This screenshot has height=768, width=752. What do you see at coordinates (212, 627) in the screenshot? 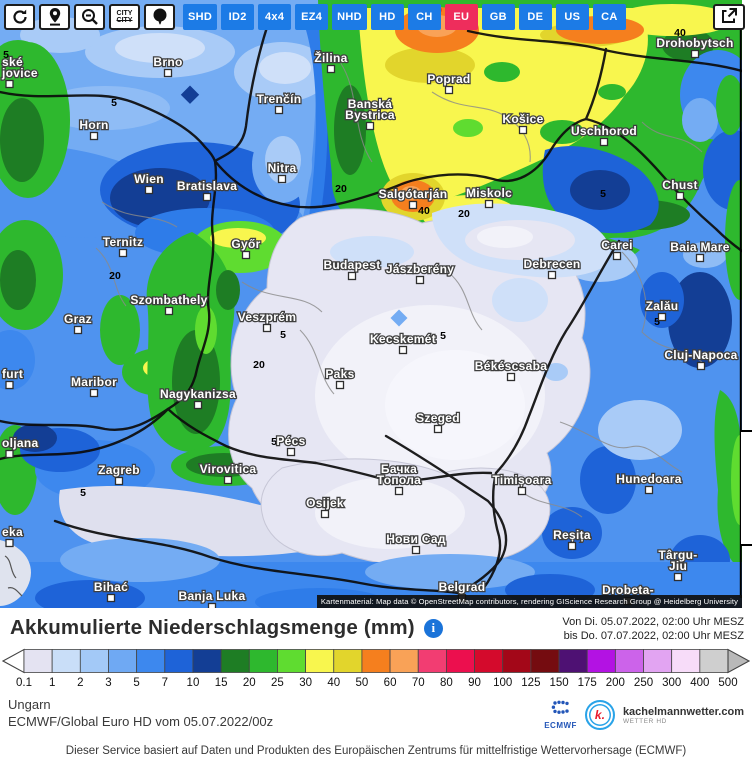
I see `legend-title: Akkumulierte Niederschlagsmenge (mm)` at bounding box center [212, 627].